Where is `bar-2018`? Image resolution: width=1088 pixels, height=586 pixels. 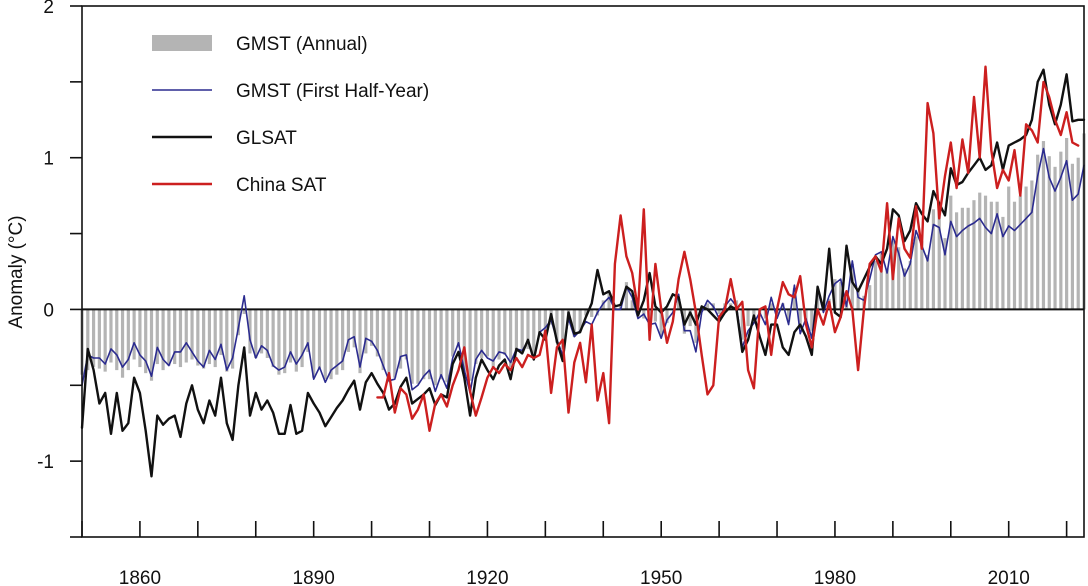
bar-2018 is located at coordinates (1055, 238).